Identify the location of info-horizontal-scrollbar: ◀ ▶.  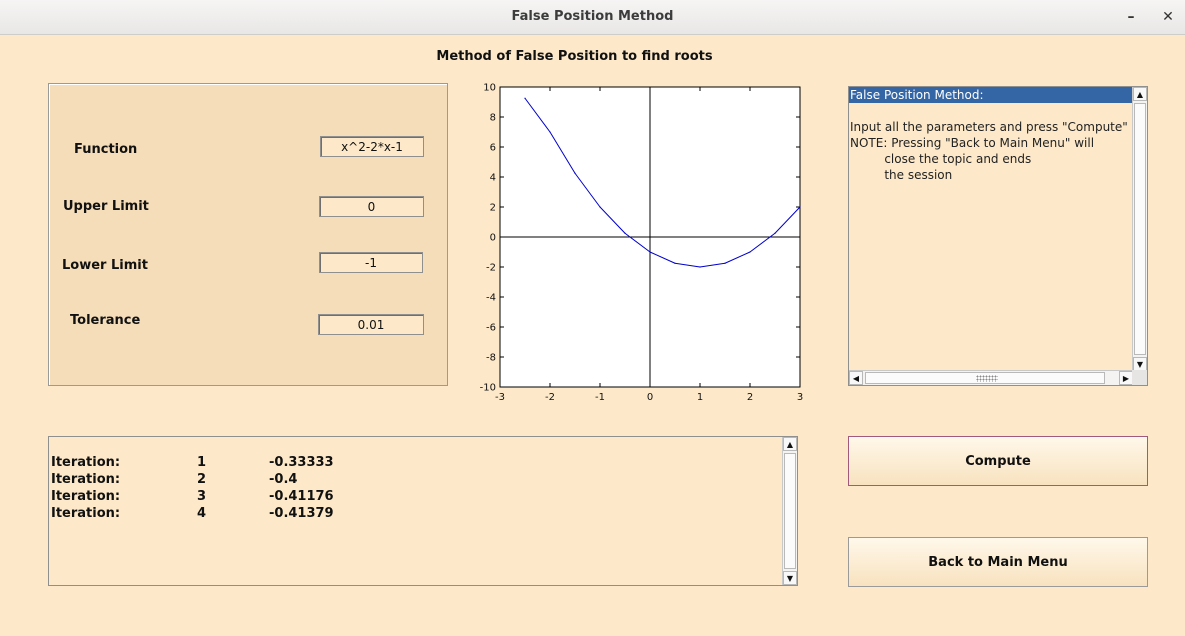
(991, 377).